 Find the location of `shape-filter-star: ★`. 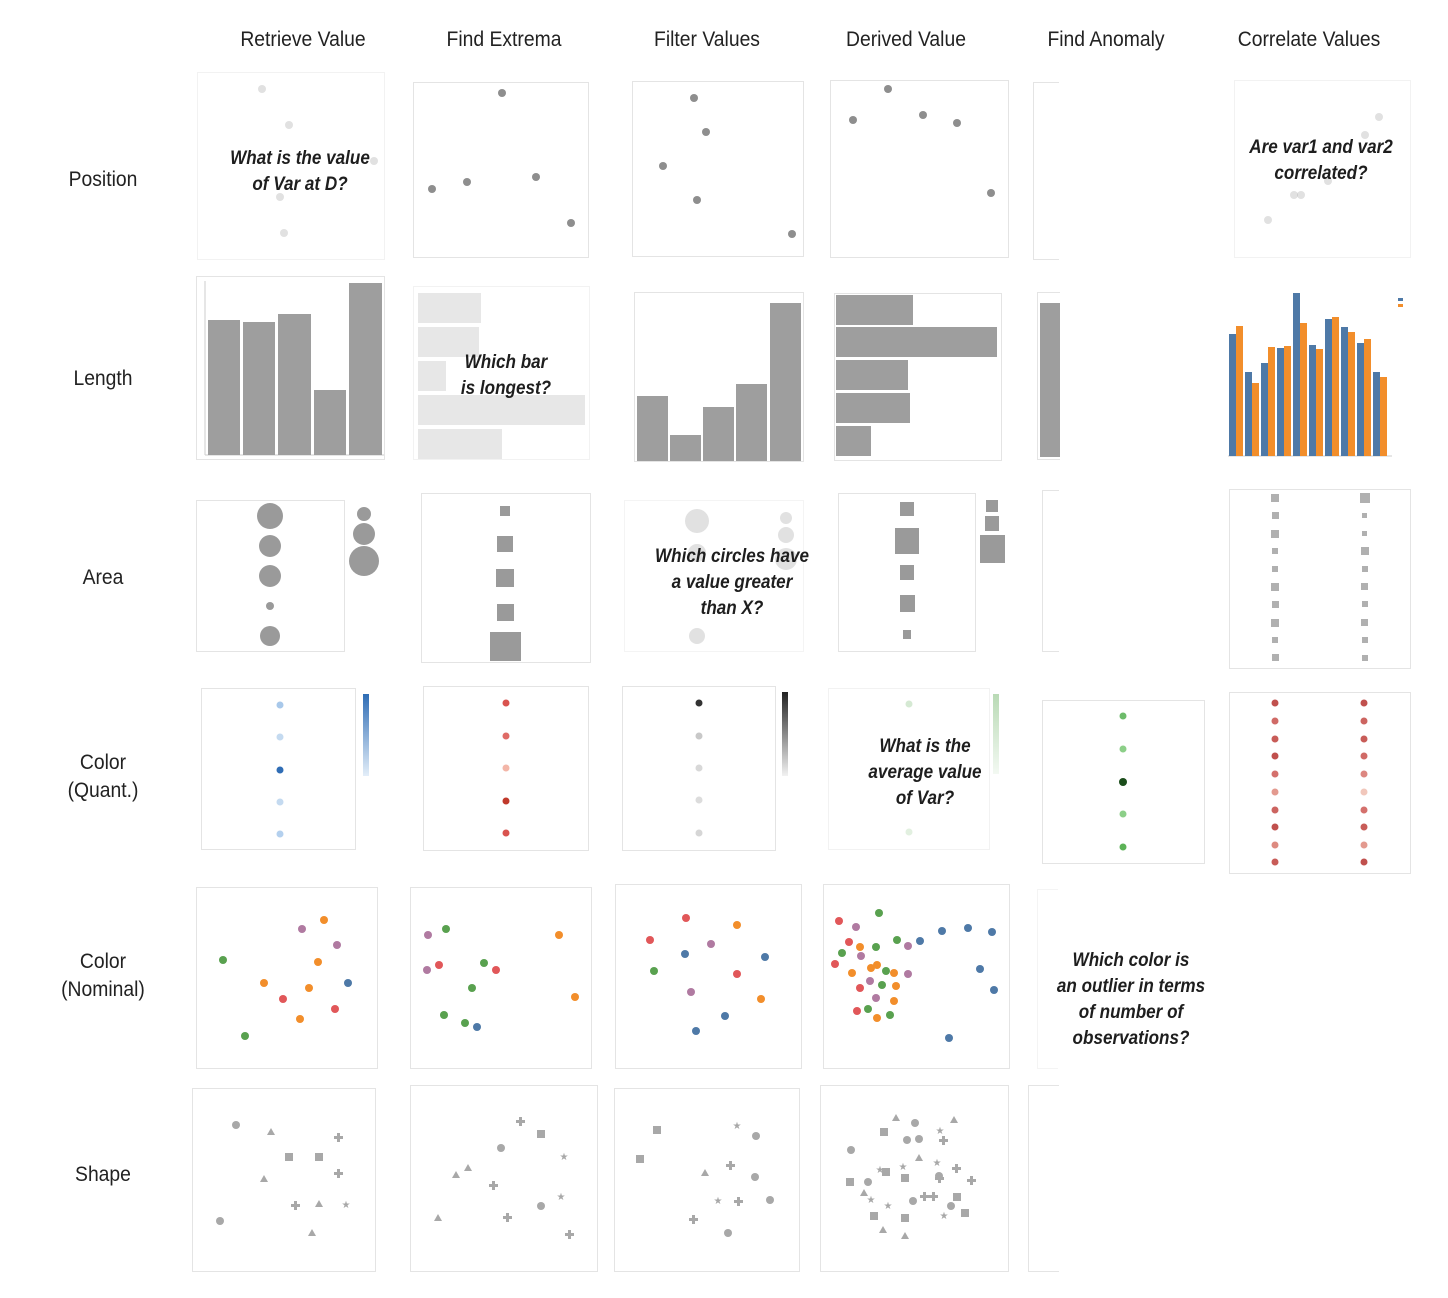

shape-filter-star: ★ is located at coordinates (718, 1201).